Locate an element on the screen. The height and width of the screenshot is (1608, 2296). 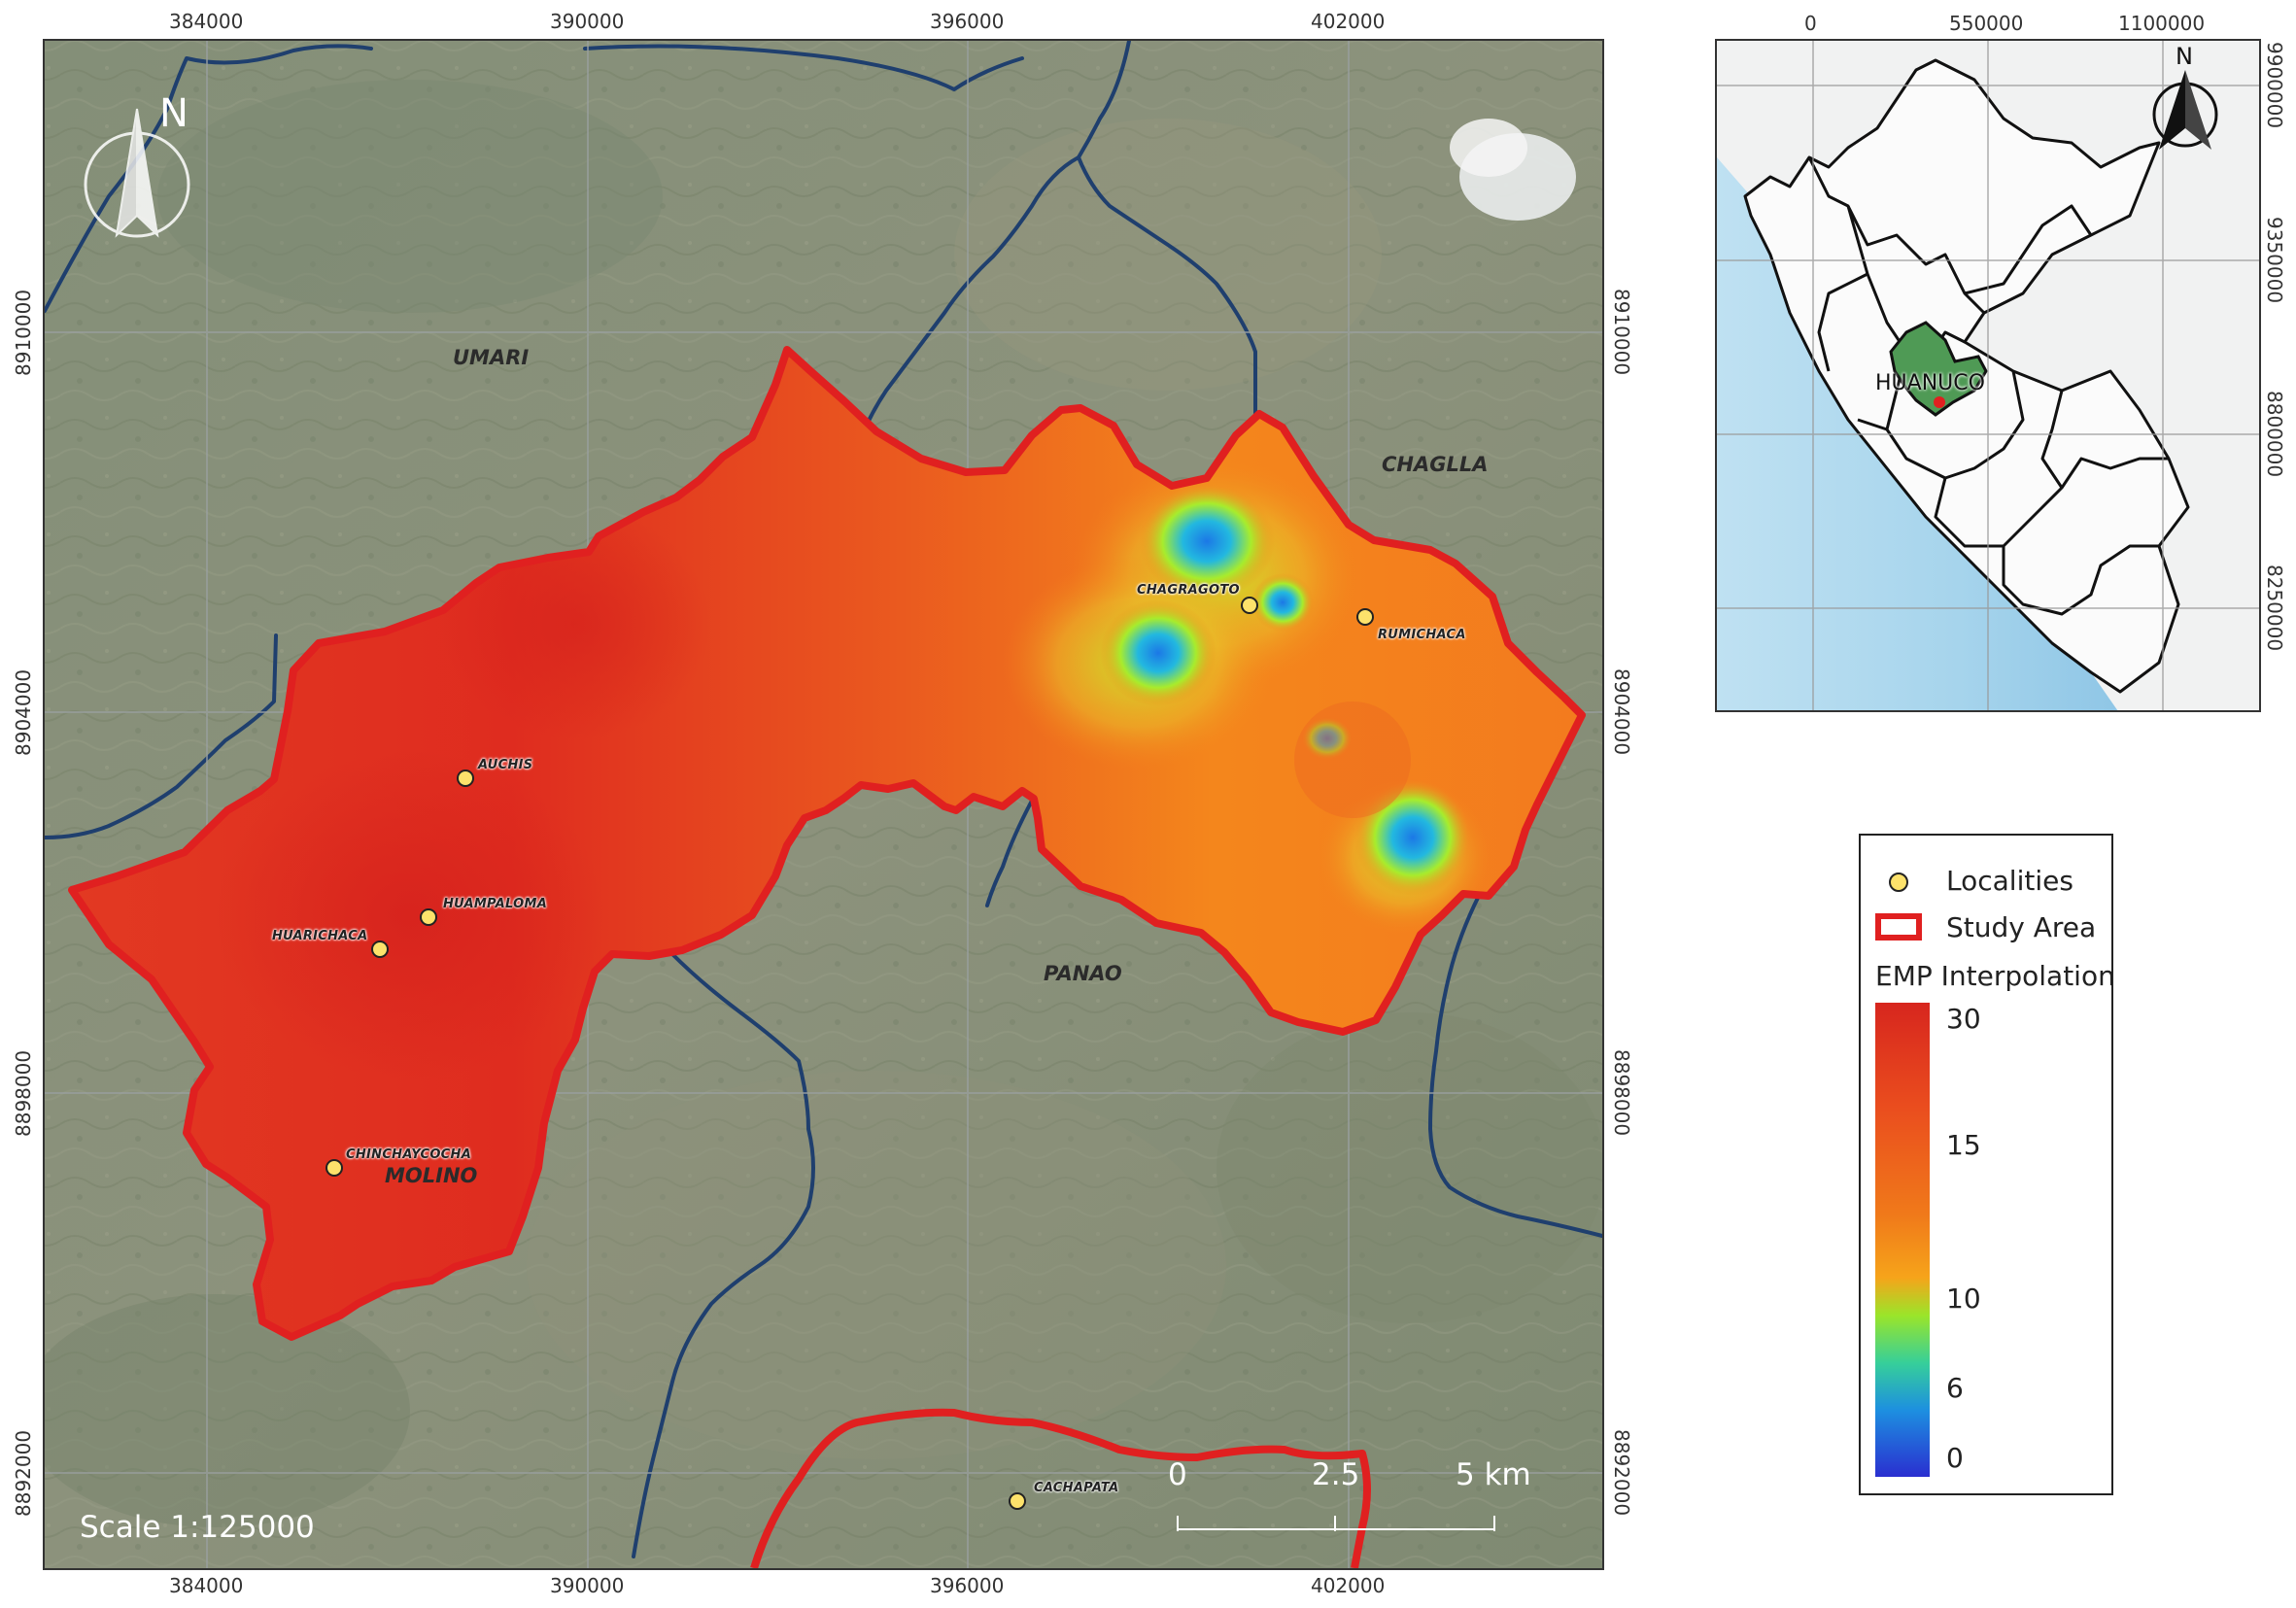
main-y-tick-left-3: 8898000 is located at coordinates (23, 1093).